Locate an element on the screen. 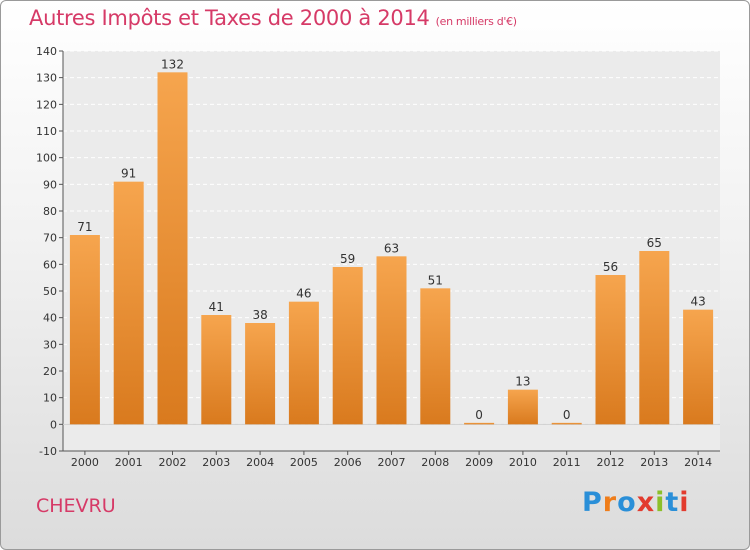 Image resolution: width=750 pixels, height=550 pixels. x-tick-label: 2013 is located at coordinates (654, 462).